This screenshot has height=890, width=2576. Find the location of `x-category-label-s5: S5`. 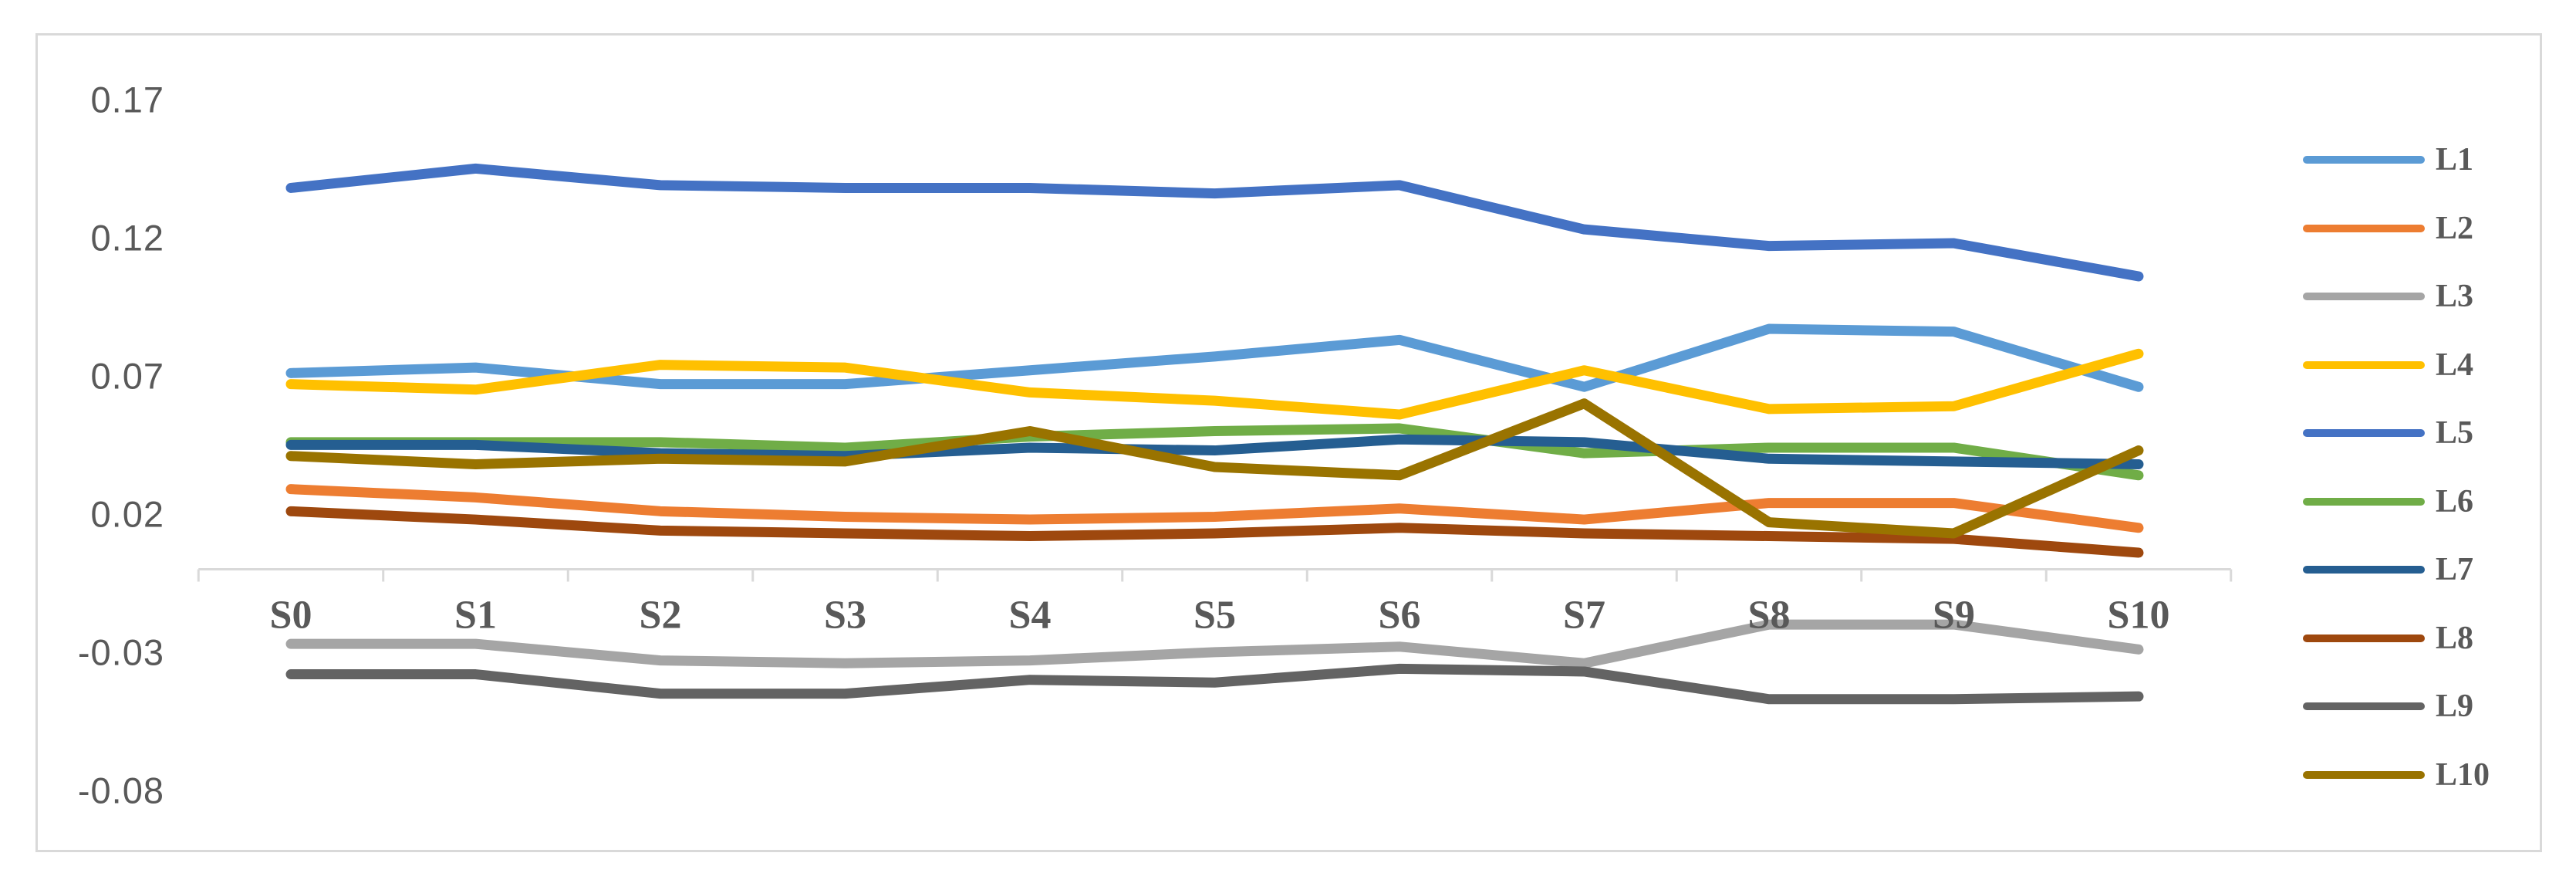

x-category-label-s5: S5 is located at coordinates (1214, 615).